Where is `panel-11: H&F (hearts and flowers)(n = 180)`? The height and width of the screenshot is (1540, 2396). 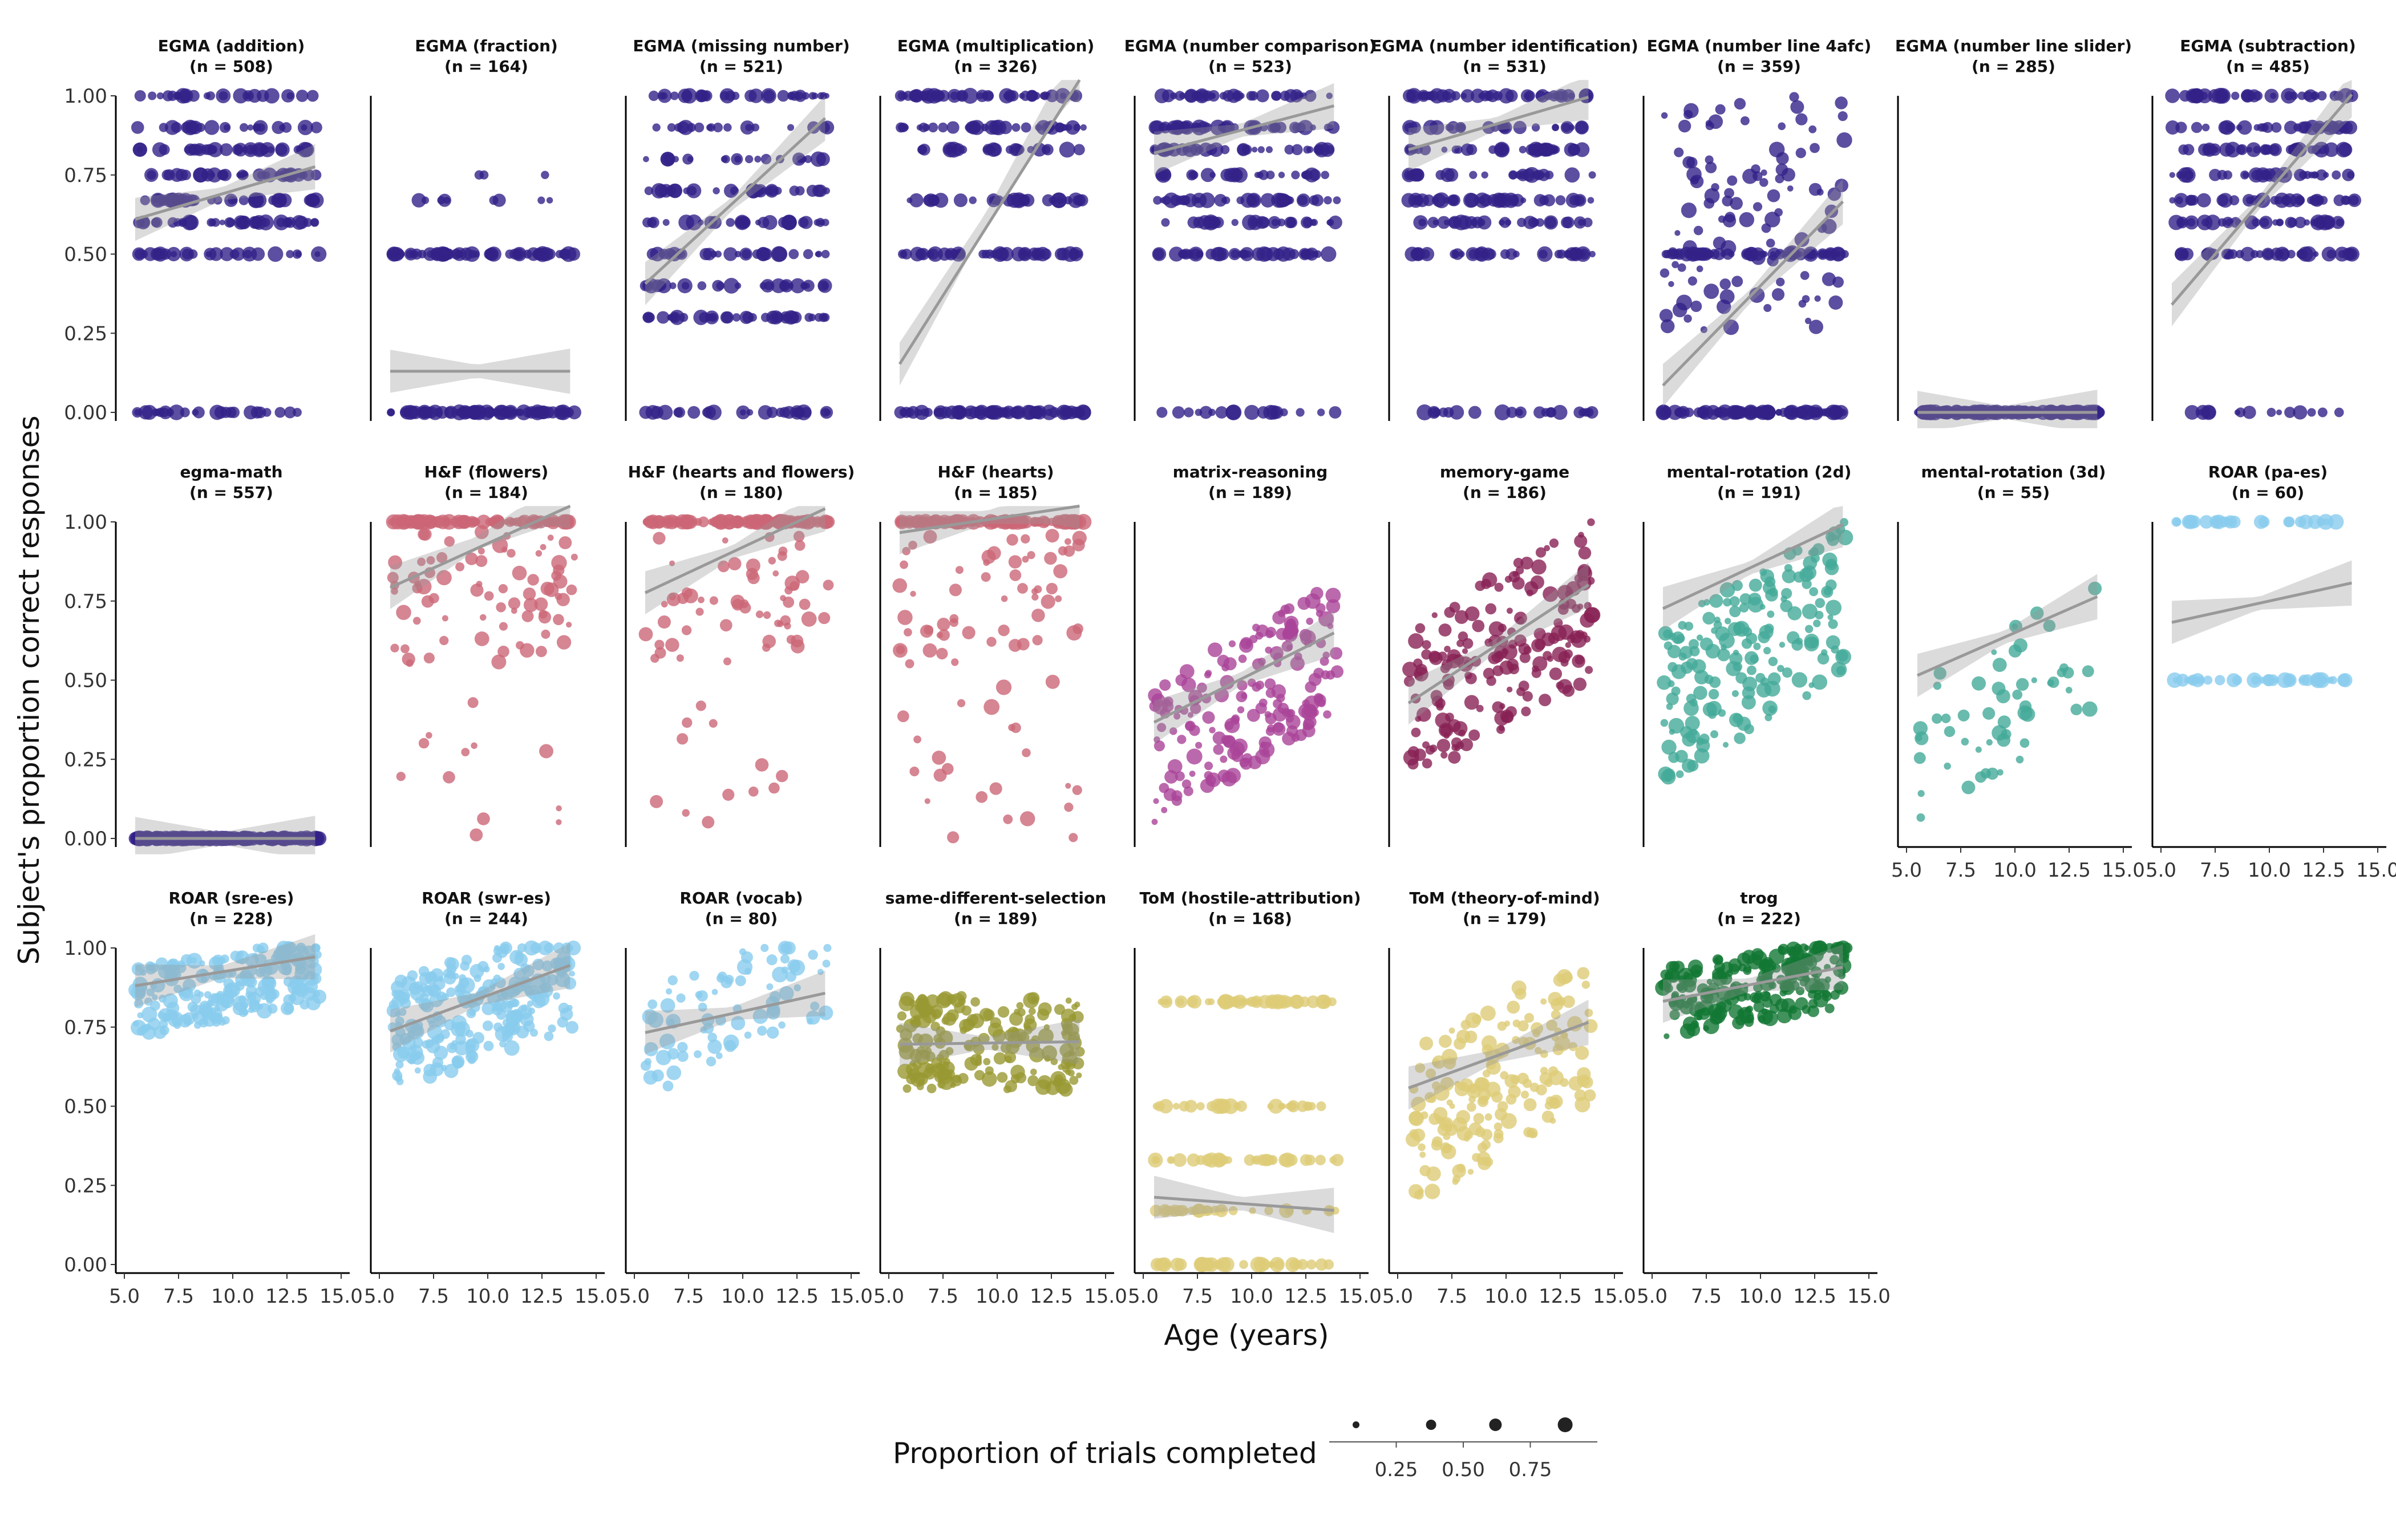 panel-11: H&F (hearts and flowers)(n = 180) is located at coordinates (740, 655).